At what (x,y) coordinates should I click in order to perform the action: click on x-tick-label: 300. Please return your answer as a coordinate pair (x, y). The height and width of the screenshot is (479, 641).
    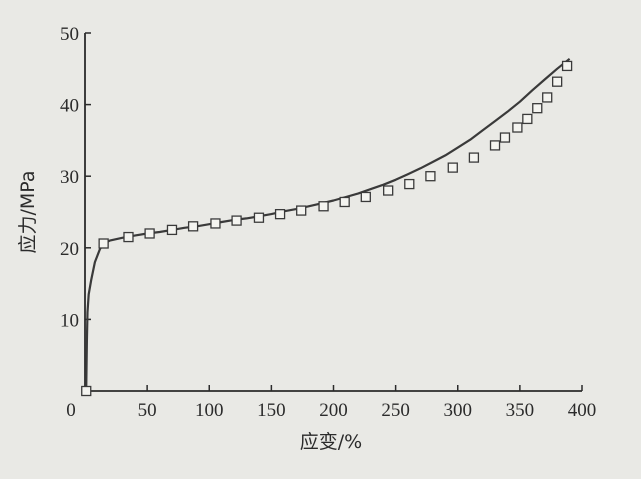
    Looking at the image, I should click on (458, 410).